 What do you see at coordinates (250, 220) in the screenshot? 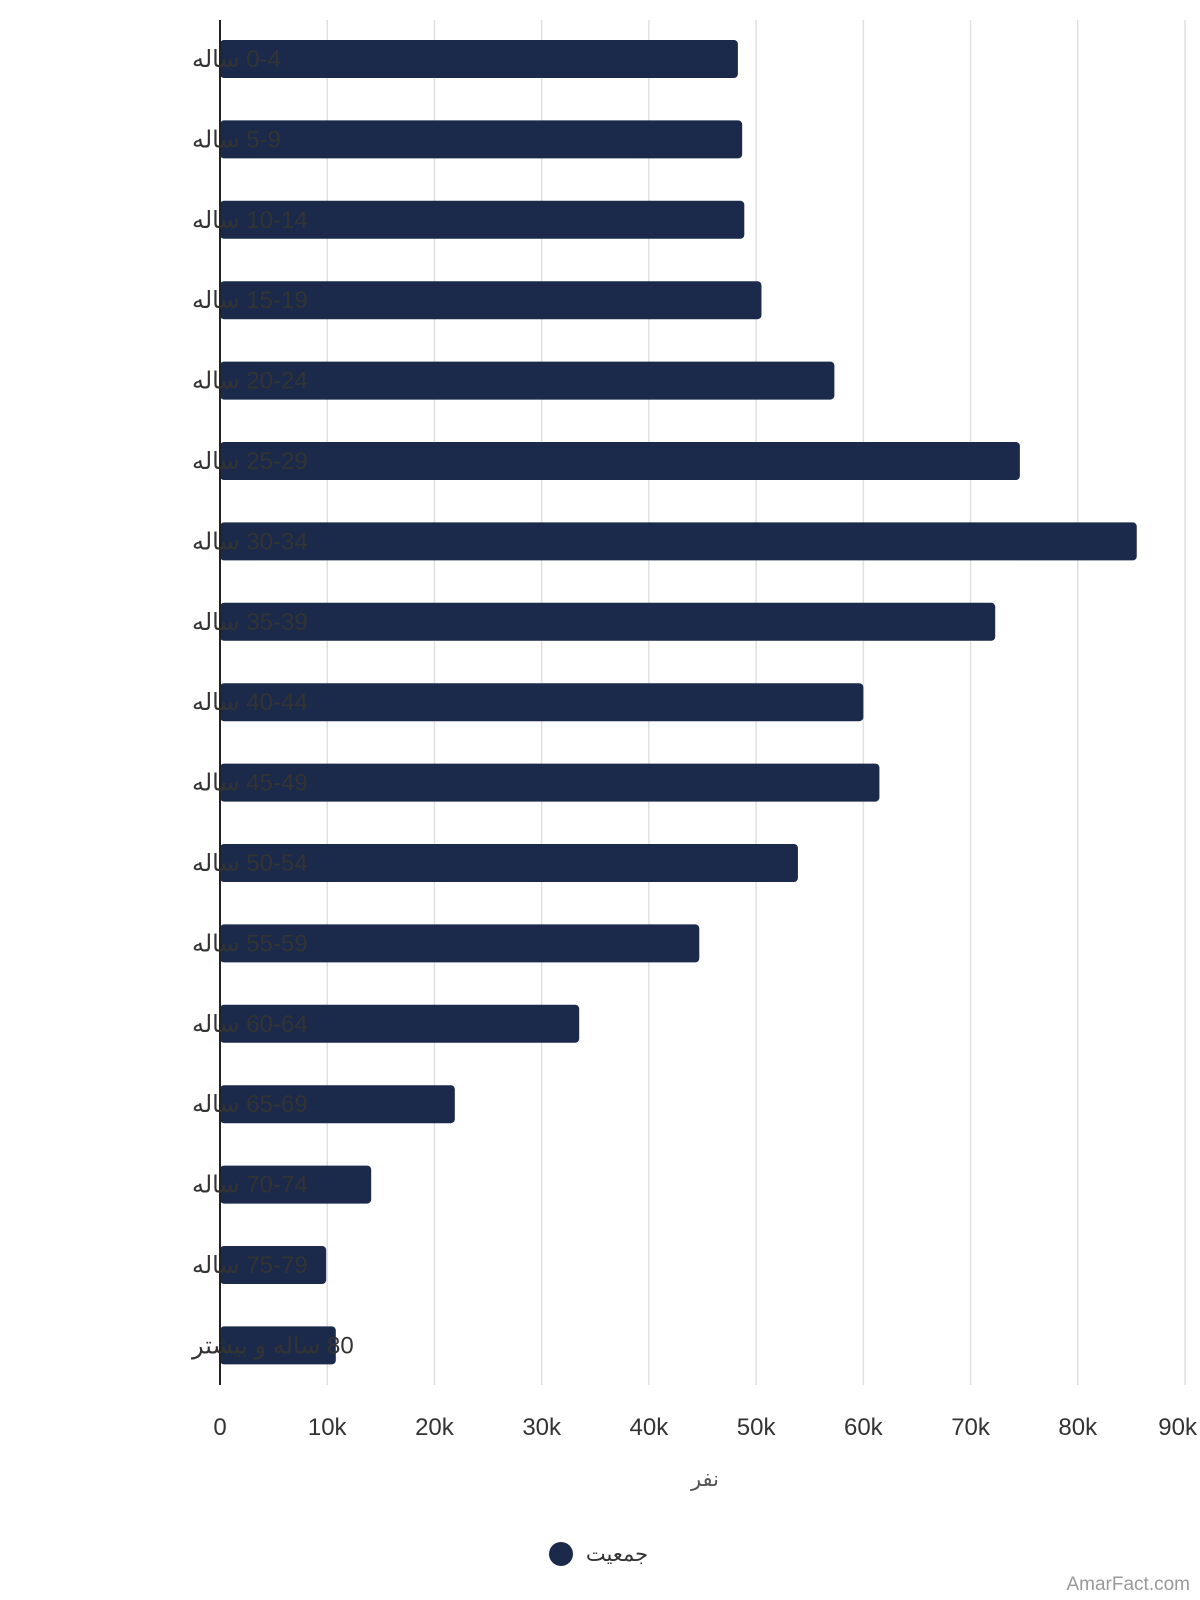
I see `y-tick-label: 10-14 ساله` at bounding box center [250, 220].